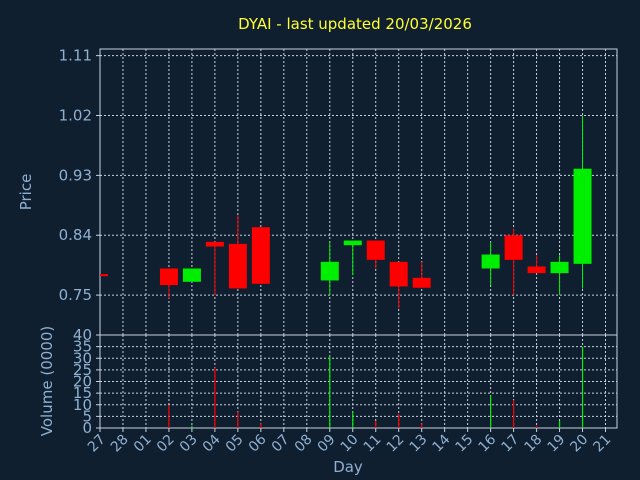 The width and height of the screenshot is (640, 480). I want to click on day-tick-label: 21, so click(602, 444).